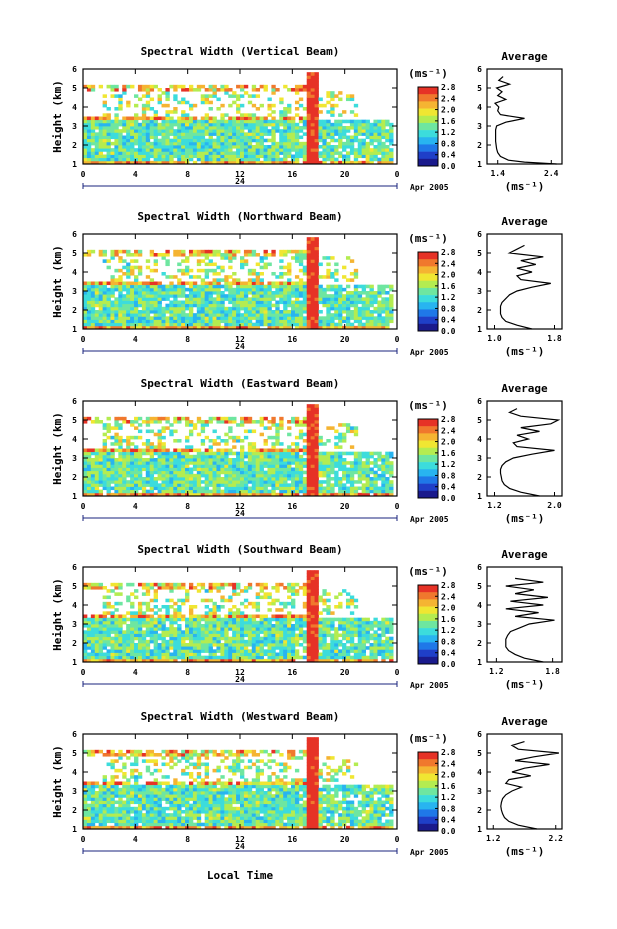  What do you see at coordinates (345, 506) in the screenshot?
I see `x-tick-label: 20` at bounding box center [345, 506].